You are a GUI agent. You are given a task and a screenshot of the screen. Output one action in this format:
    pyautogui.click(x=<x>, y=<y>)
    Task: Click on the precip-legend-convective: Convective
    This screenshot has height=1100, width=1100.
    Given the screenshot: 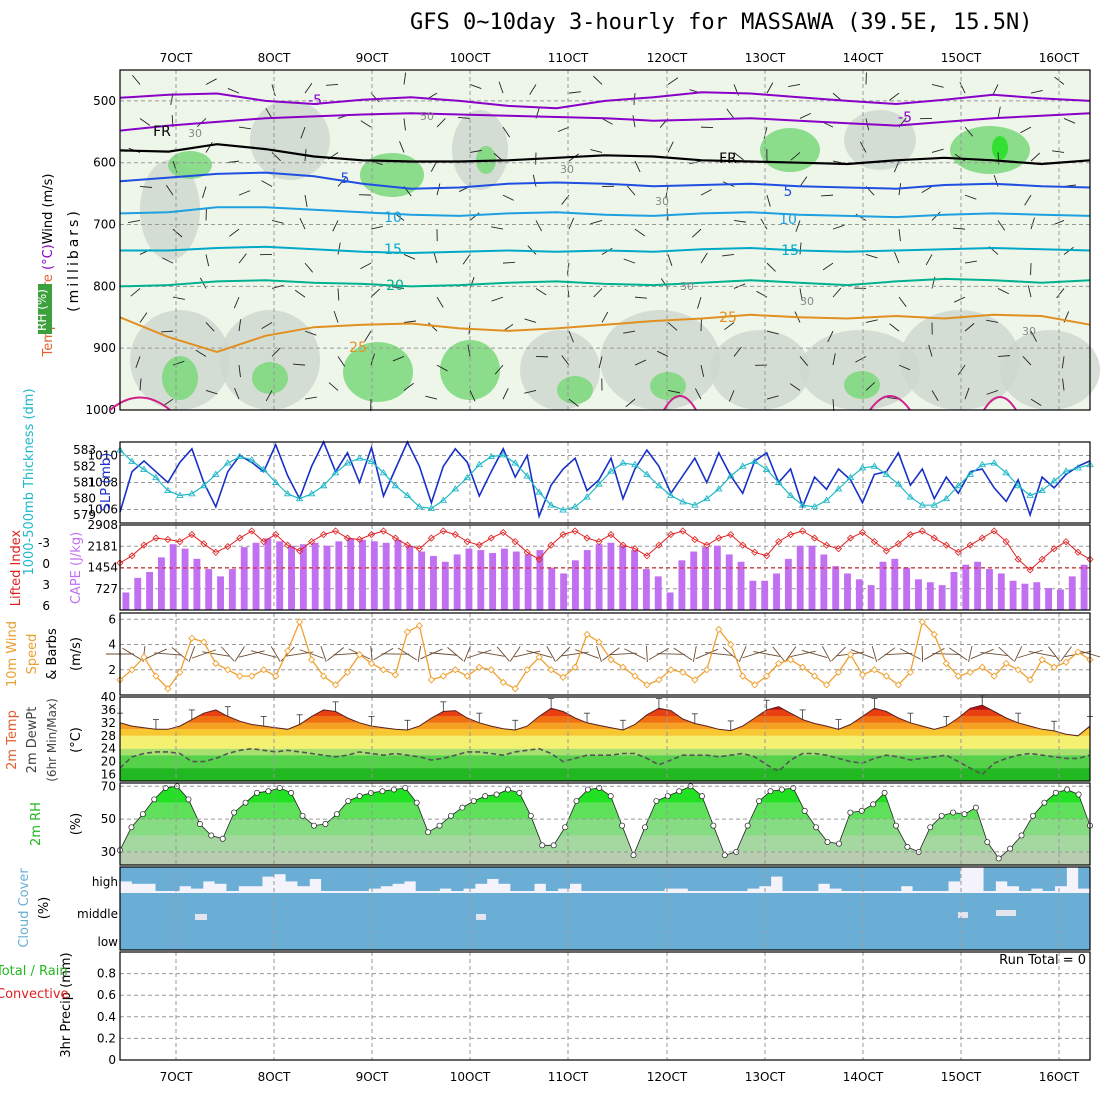 What is the action you would take?
    pyautogui.click(x=34, y=994)
    